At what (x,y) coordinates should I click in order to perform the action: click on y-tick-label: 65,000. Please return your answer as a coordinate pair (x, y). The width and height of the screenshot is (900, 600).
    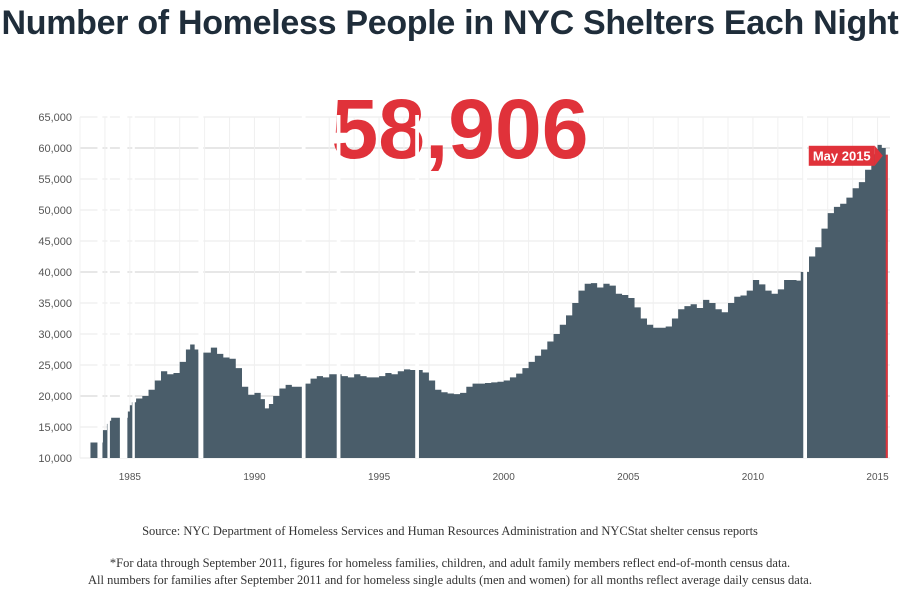
    Looking at the image, I should click on (55, 118).